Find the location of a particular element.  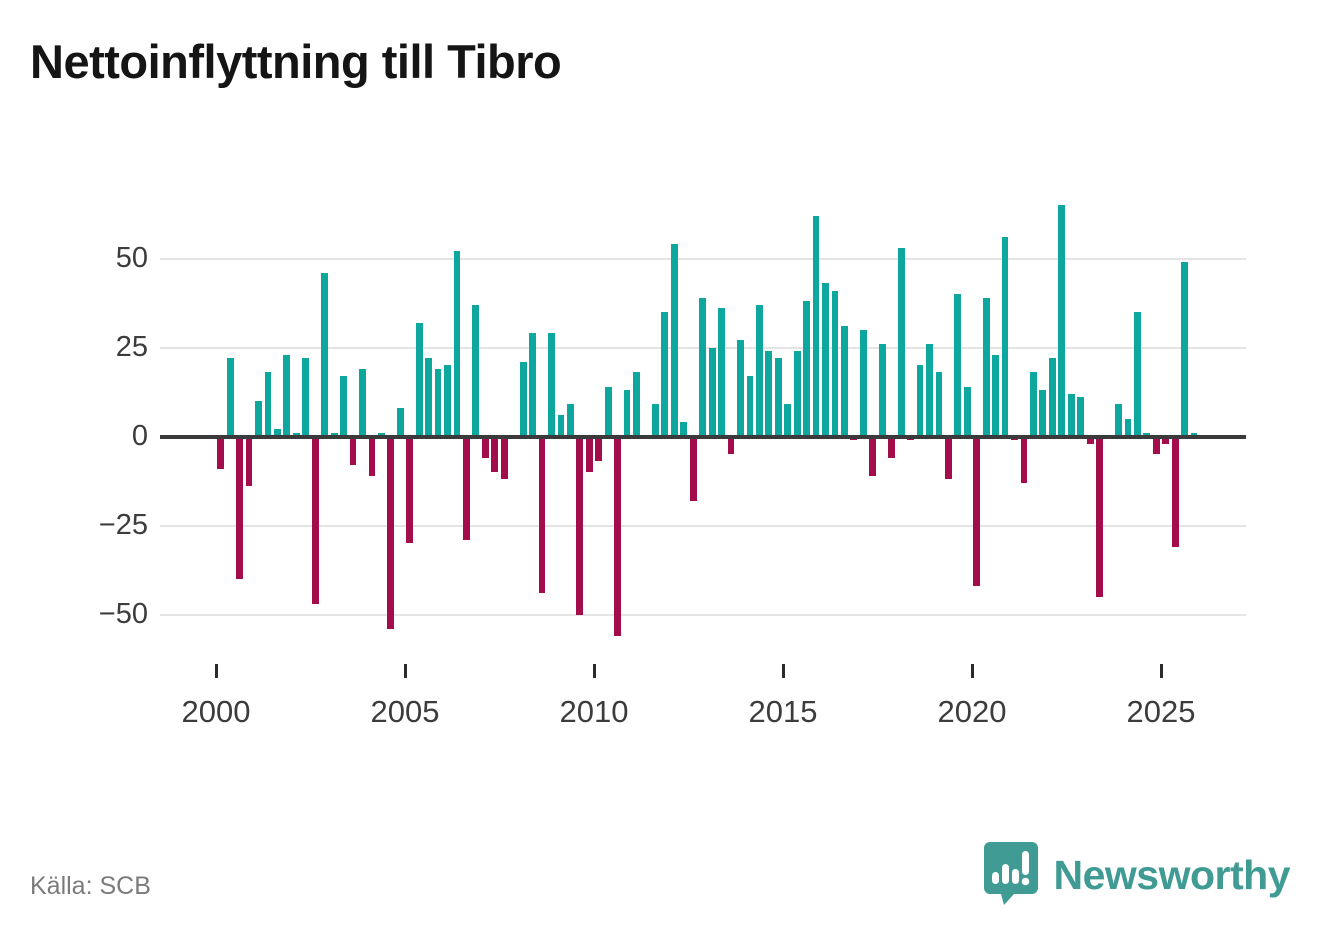

bar-2021-Q3 is located at coordinates (1033, 404).